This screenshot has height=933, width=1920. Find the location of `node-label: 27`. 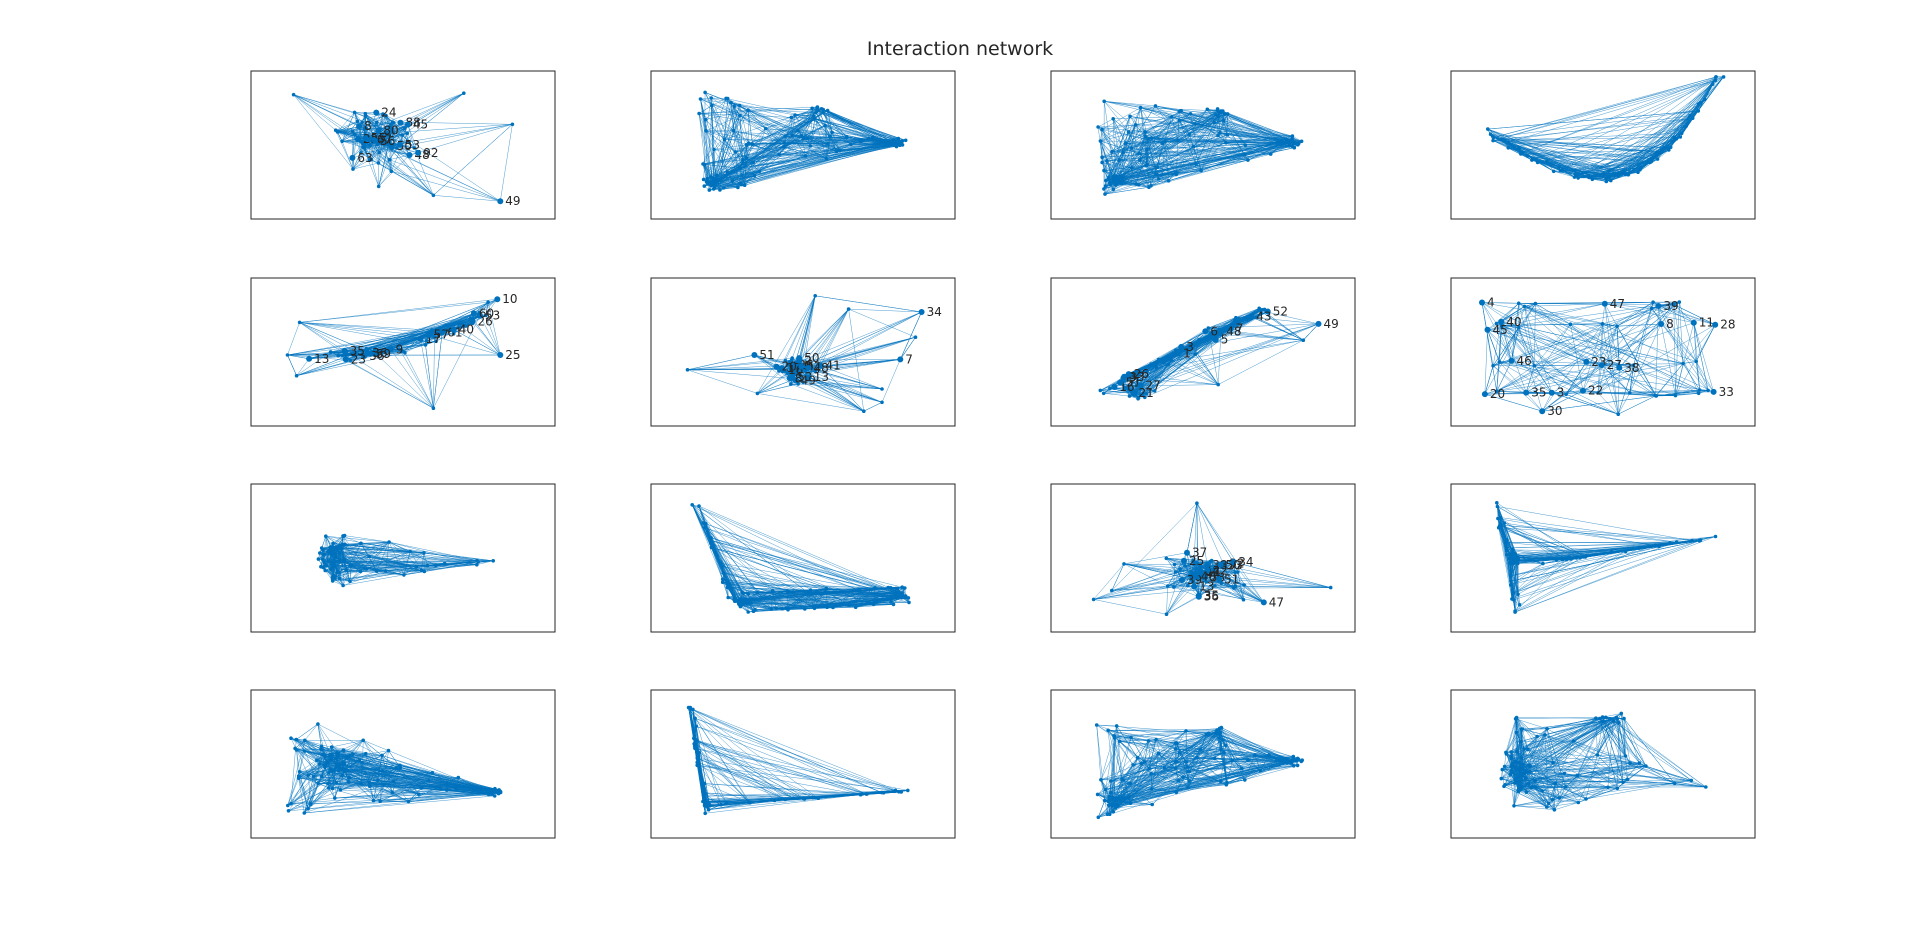

node-label: 27 is located at coordinates (1152, 386).